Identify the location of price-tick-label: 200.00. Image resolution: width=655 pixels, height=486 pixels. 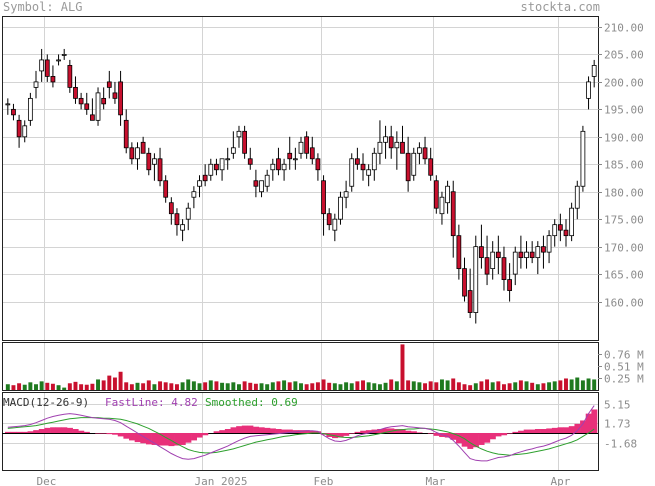
(624, 83).